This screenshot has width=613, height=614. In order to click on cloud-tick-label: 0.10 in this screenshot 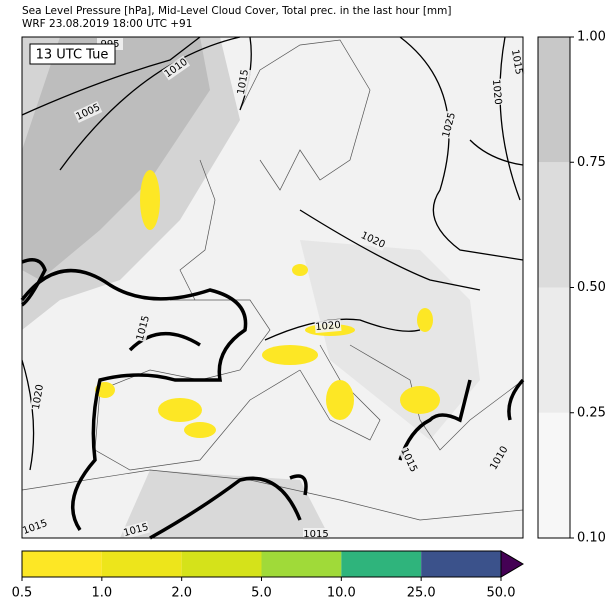, I will do `click(591, 538)`.